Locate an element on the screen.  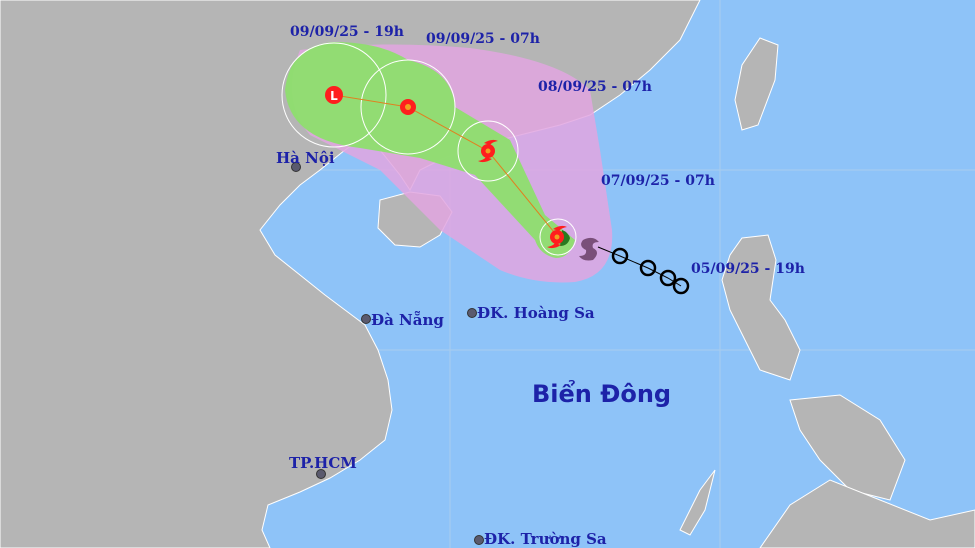
past-track-start-label: 05/09/25 - 19h is located at coordinates (748, 269).